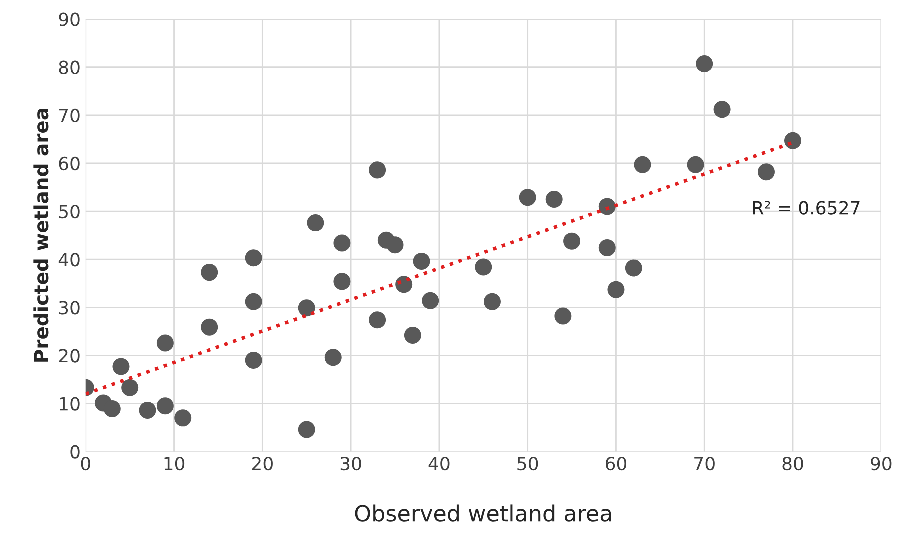 The height and width of the screenshot is (551, 904). I want to click on x-tick-label: 0, so click(85, 464).